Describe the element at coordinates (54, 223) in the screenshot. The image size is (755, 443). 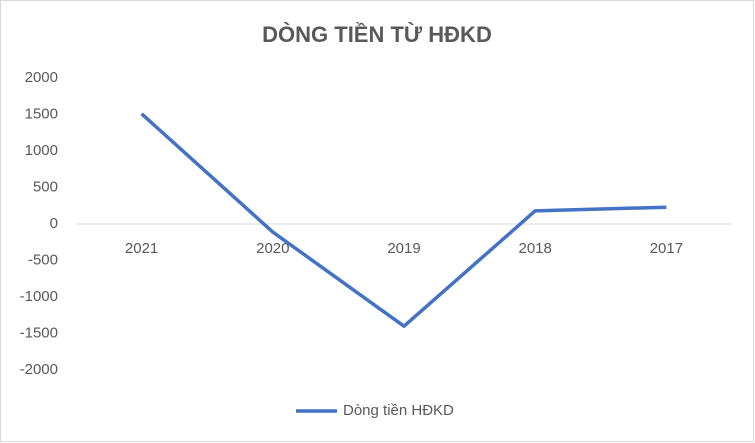
I see `y-tick-label: 0` at that location.